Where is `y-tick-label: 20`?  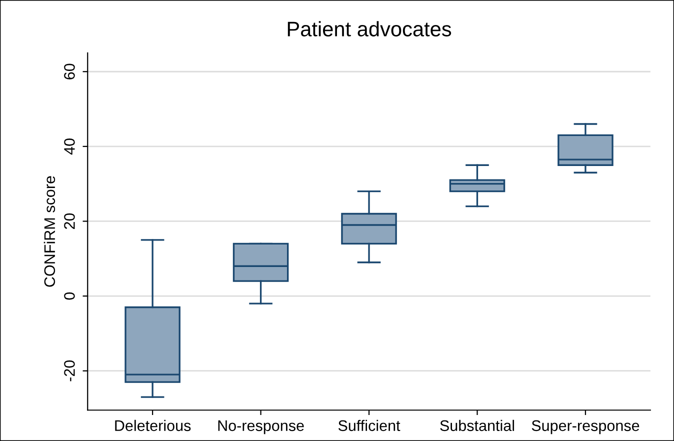 y-tick-label: 20 is located at coordinates (69, 221).